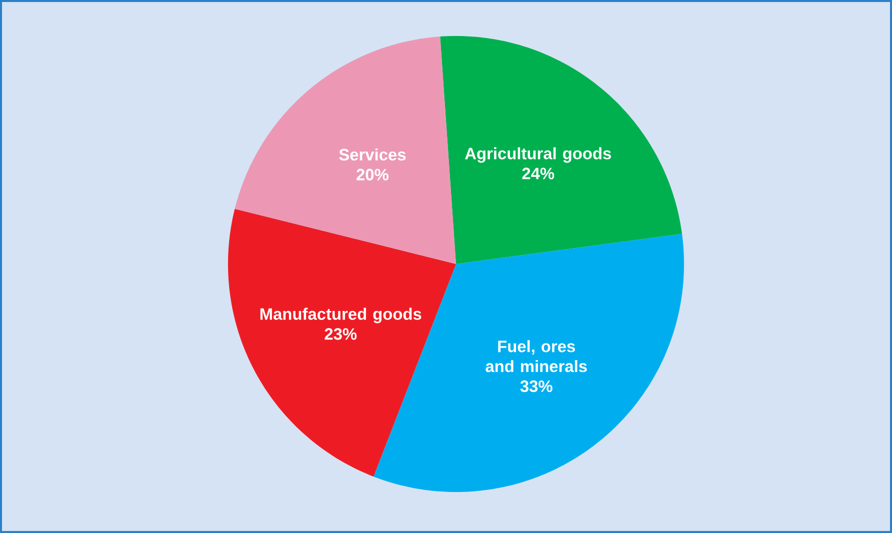 Image resolution: width=892 pixels, height=533 pixels. I want to click on slice-label: Manufactured goods, so click(341, 316).